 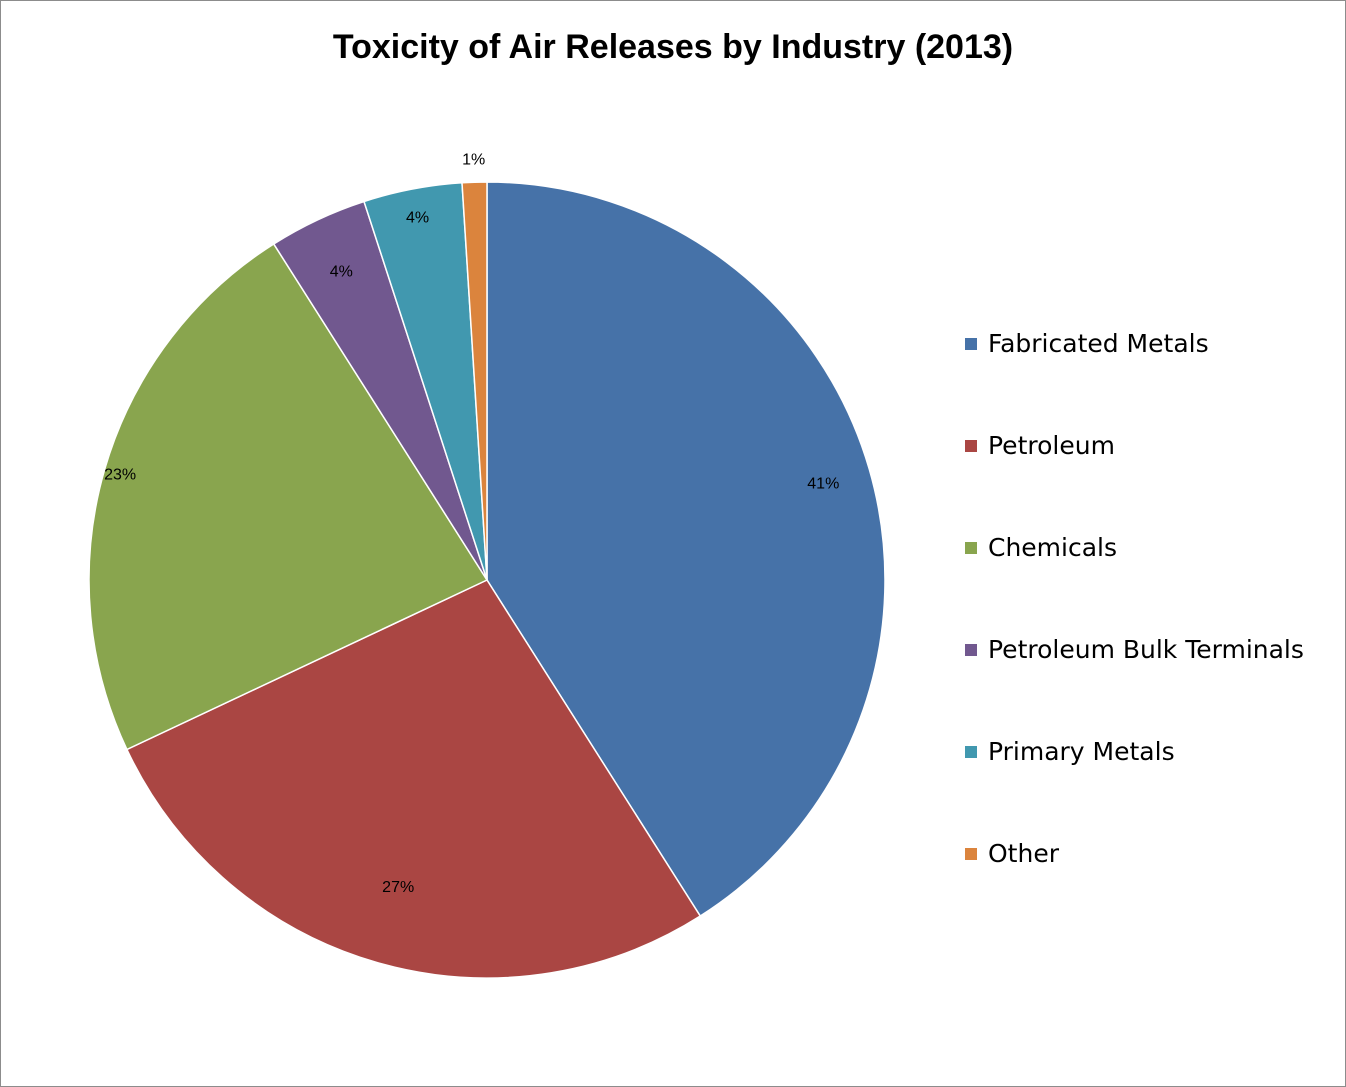 What do you see at coordinates (473, 159) in the screenshot?
I see `data-label: 1%` at bounding box center [473, 159].